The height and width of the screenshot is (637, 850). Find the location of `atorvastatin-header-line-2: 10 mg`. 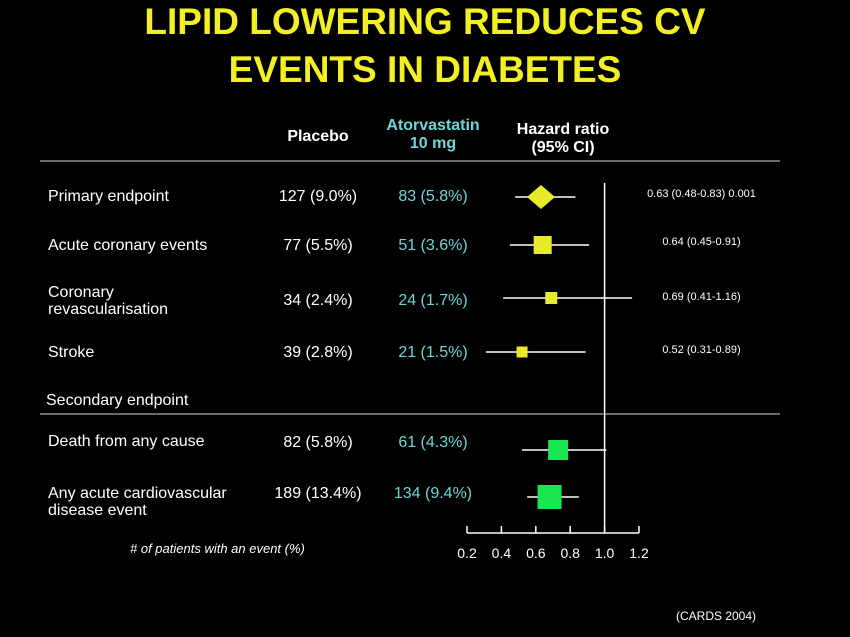

atorvastatin-header-line-2: 10 mg is located at coordinates (433, 143).